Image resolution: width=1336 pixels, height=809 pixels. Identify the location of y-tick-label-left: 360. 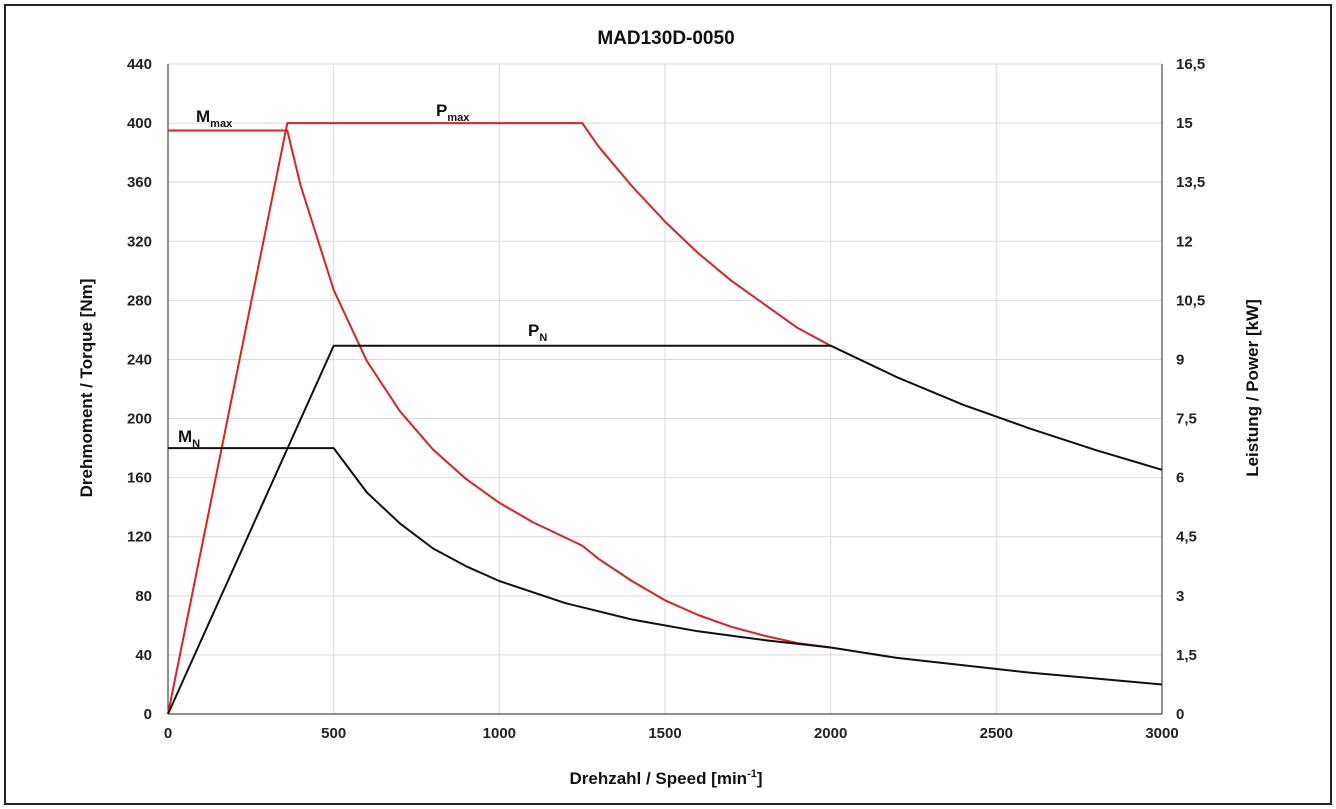
(139, 182).